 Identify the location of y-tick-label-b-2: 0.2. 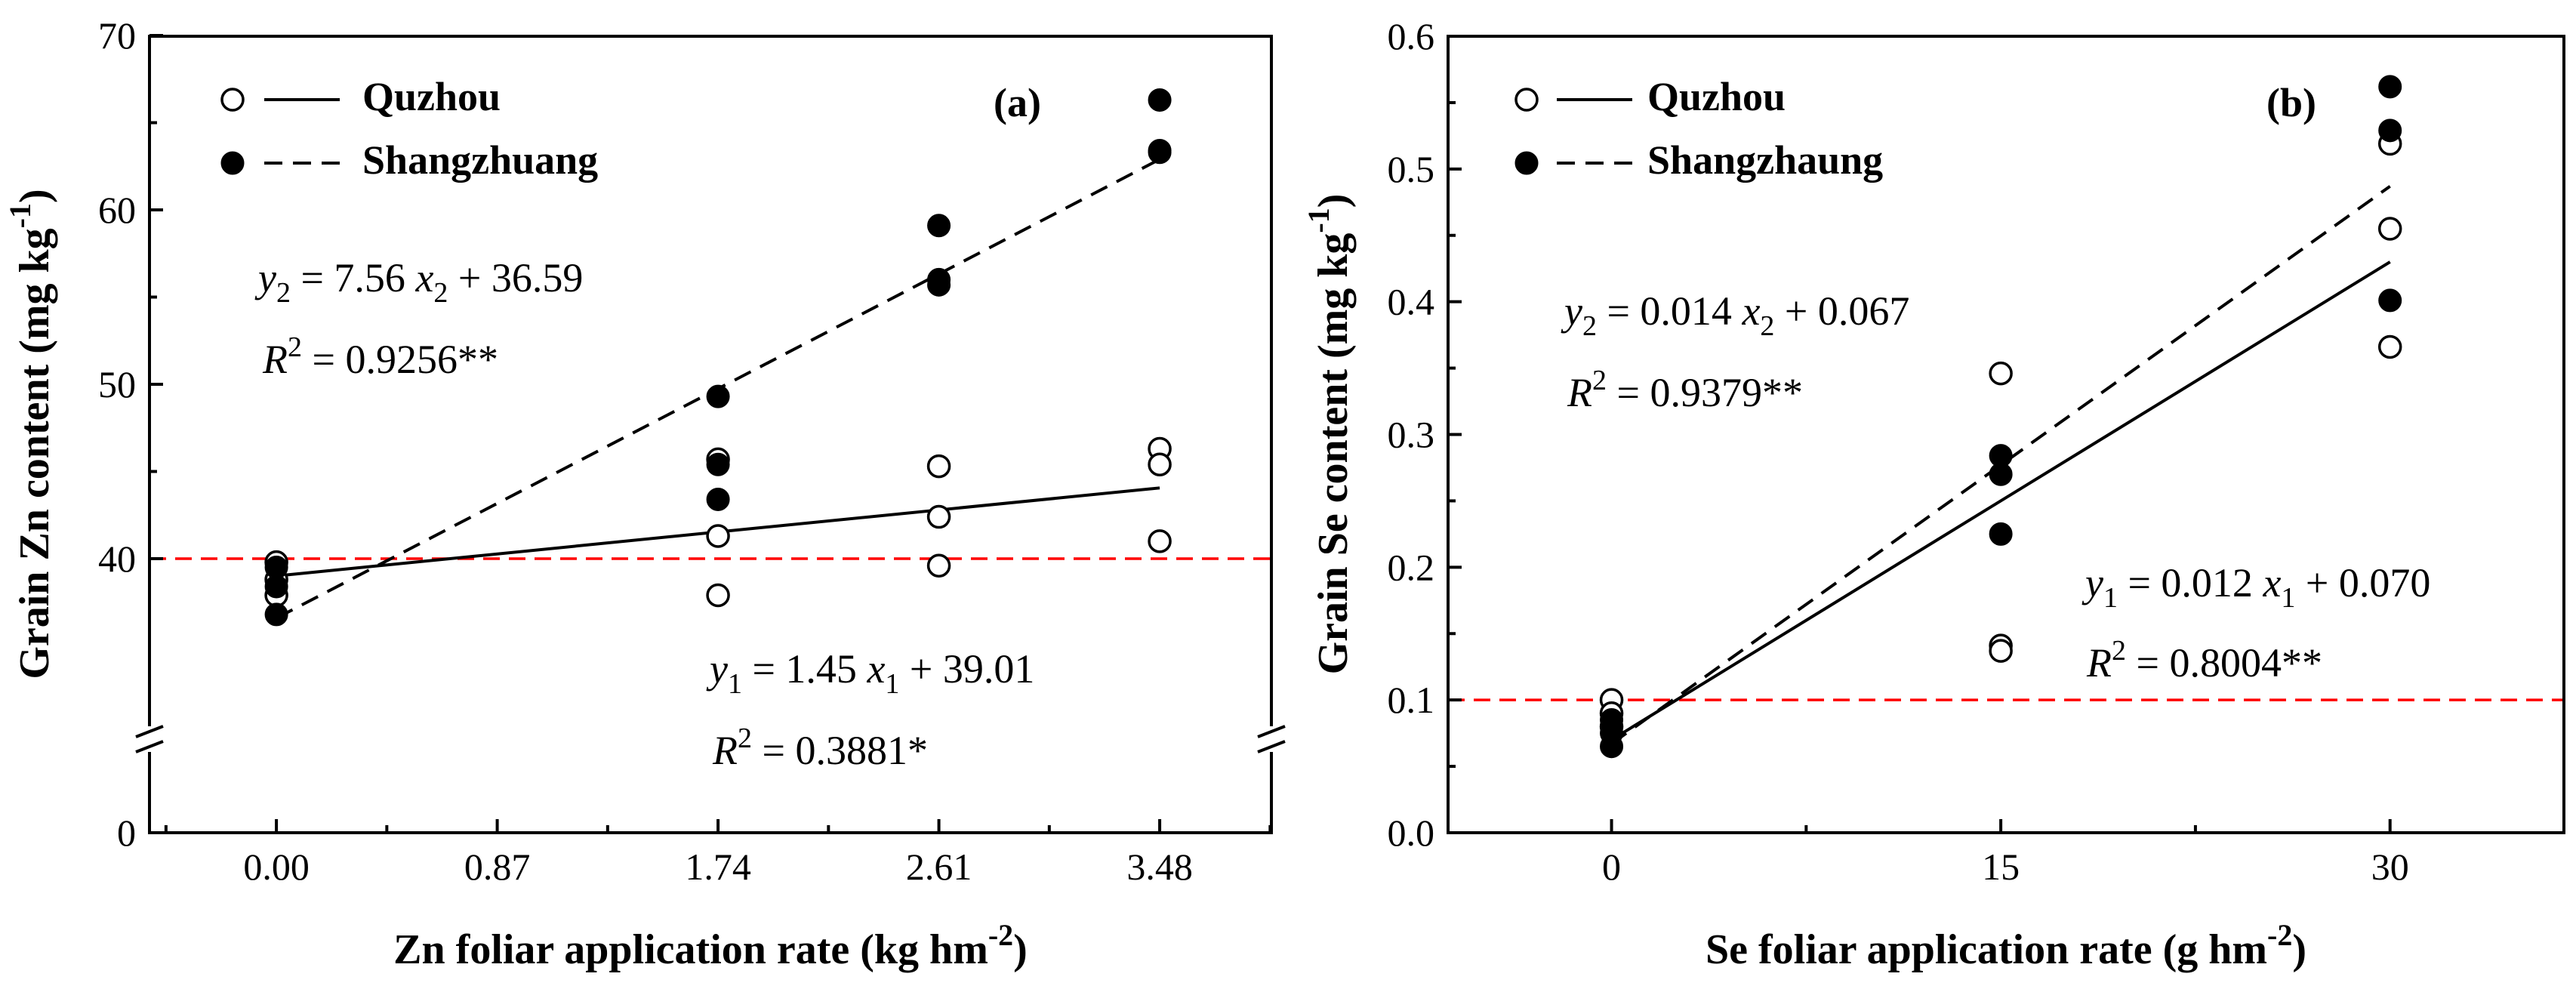
(1411, 567).